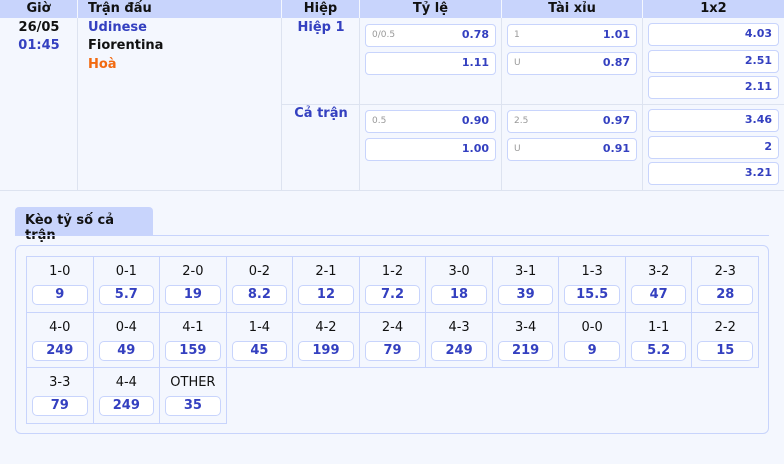  I want to click on score-cell: 4-2 199, so click(326, 339).